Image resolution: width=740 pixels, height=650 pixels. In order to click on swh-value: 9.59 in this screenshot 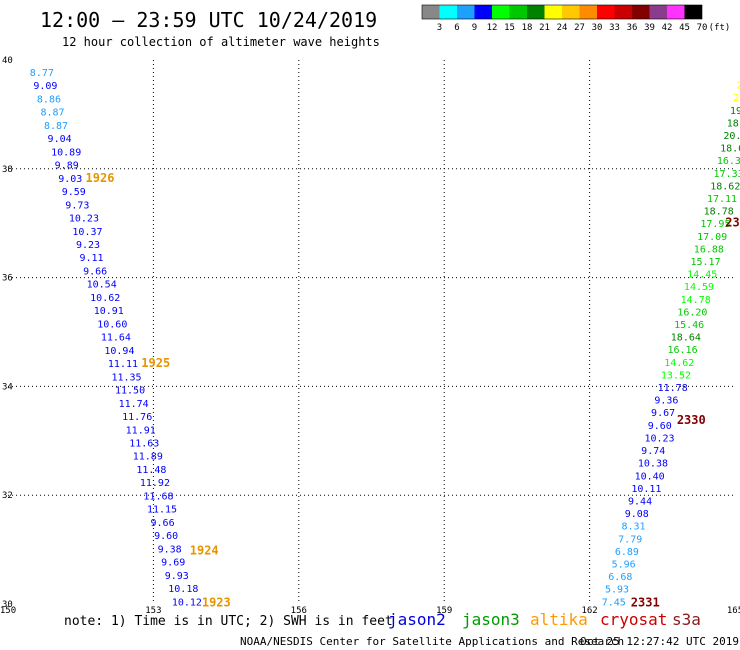, I will do `click(74, 192)`.